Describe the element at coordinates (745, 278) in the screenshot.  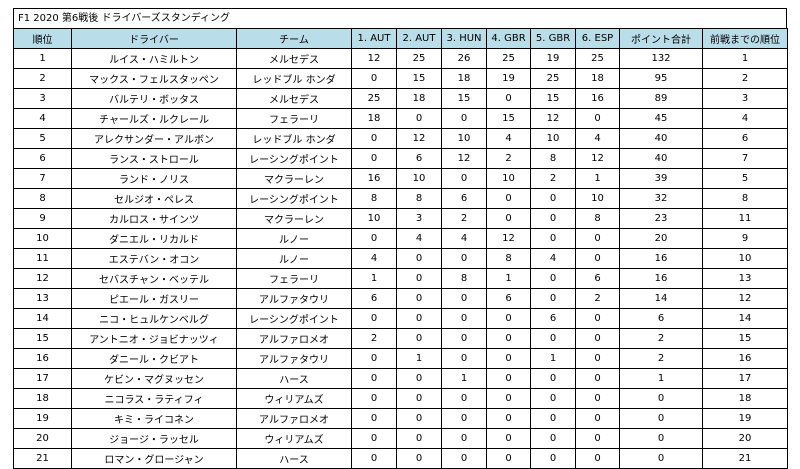
I see `previous-rank-cell: 13` at that location.